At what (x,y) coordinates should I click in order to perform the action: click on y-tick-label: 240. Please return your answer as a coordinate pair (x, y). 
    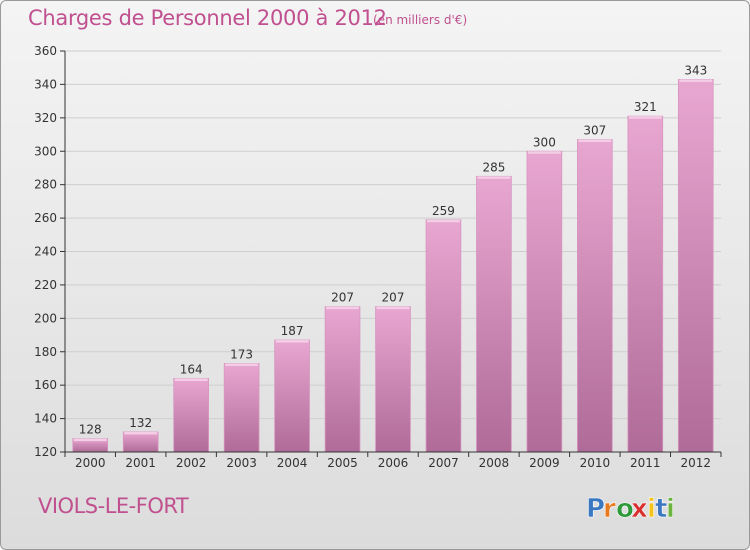
    Looking at the image, I should click on (45, 252).